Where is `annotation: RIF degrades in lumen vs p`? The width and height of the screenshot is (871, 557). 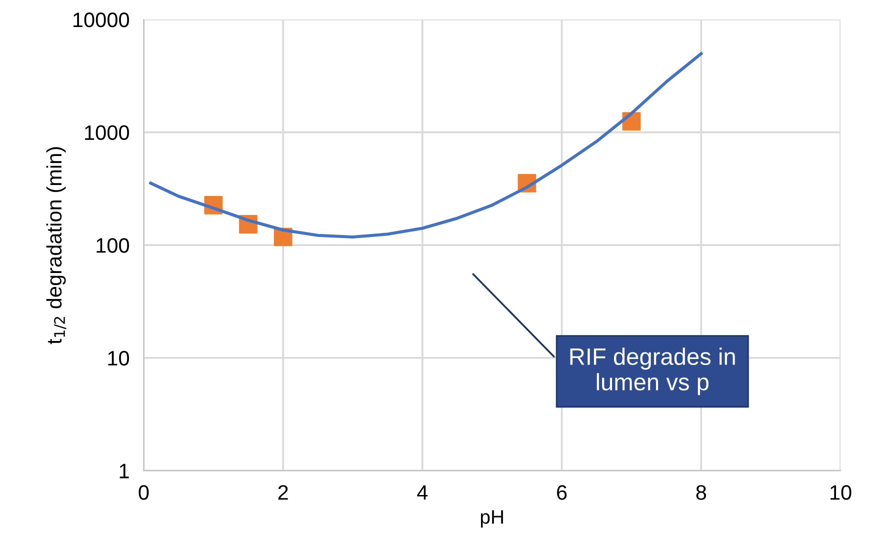
annotation: RIF degrades in lumen vs p is located at coordinates (652, 372).